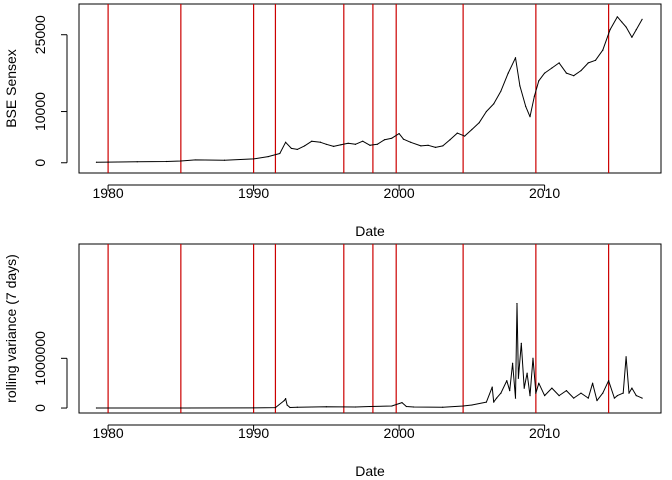 The image size is (672, 480). What do you see at coordinates (11, 88) in the screenshot?
I see `y-axis-label: BSE Sensex` at bounding box center [11, 88].